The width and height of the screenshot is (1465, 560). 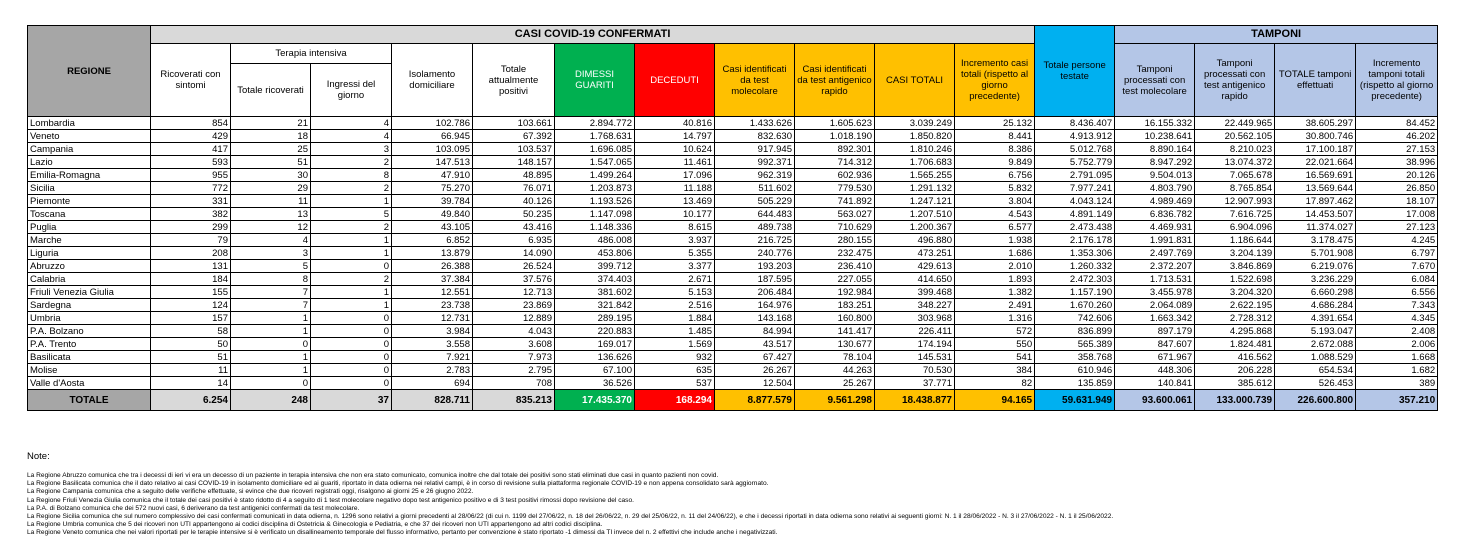 What do you see at coordinates (1075, 201) in the screenshot?
I see `value-cell: 4.043.124` at bounding box center [1075, 201].